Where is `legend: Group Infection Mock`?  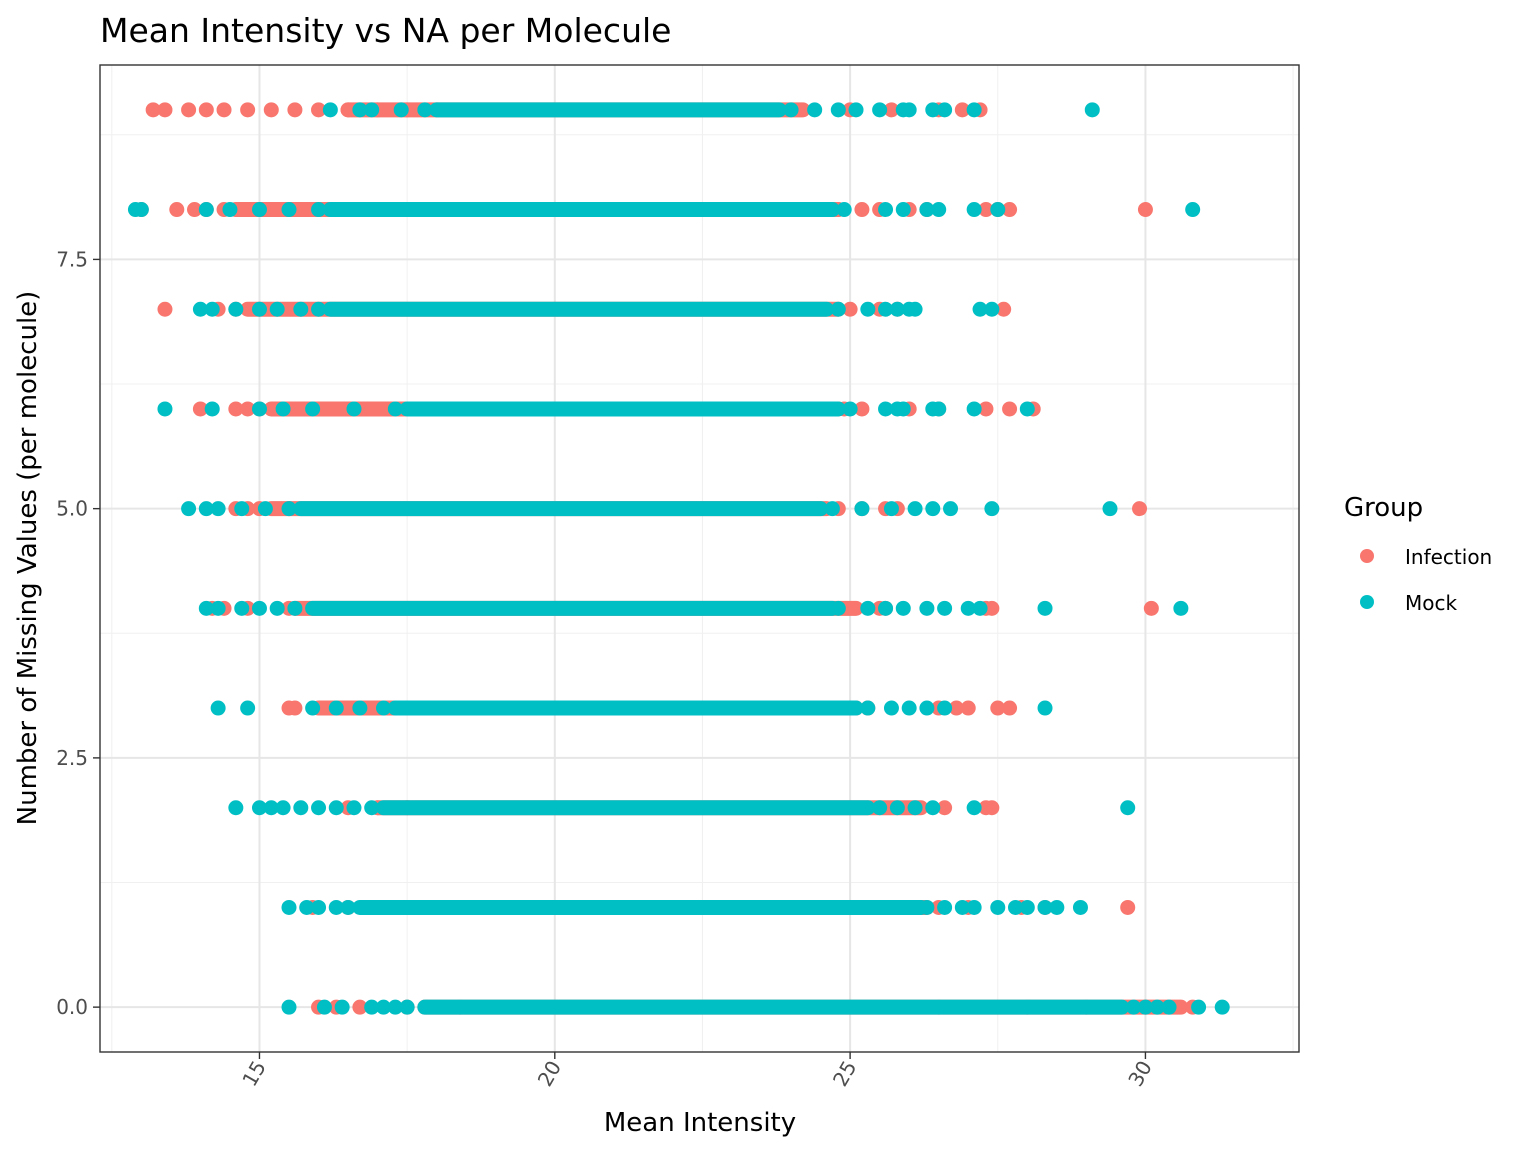 legend: Group Infection Mock is located at coordinates (1418, 554).